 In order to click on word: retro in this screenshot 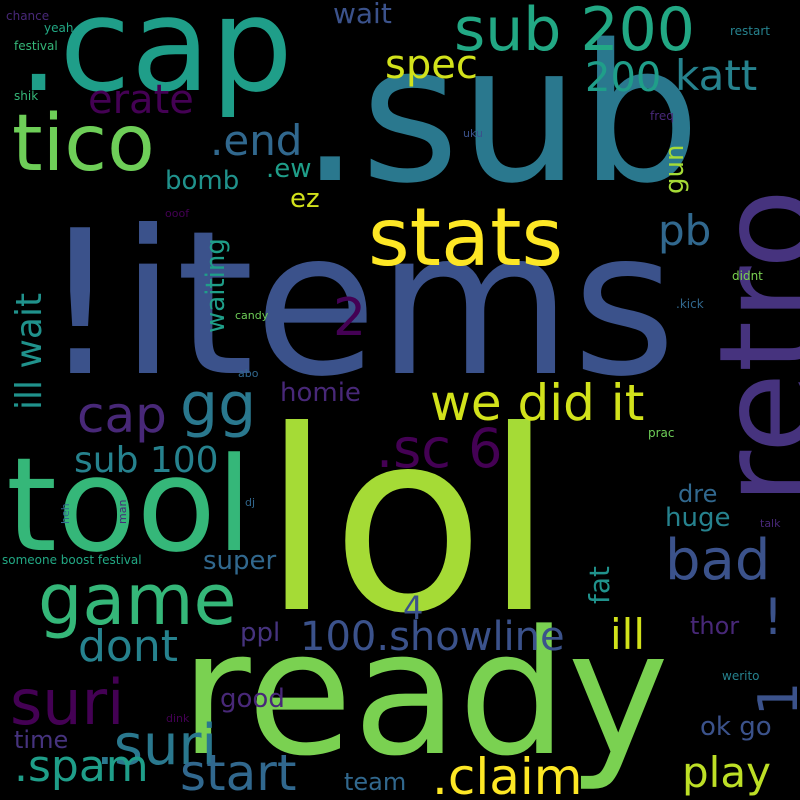, I will do `click(745, 346)`.